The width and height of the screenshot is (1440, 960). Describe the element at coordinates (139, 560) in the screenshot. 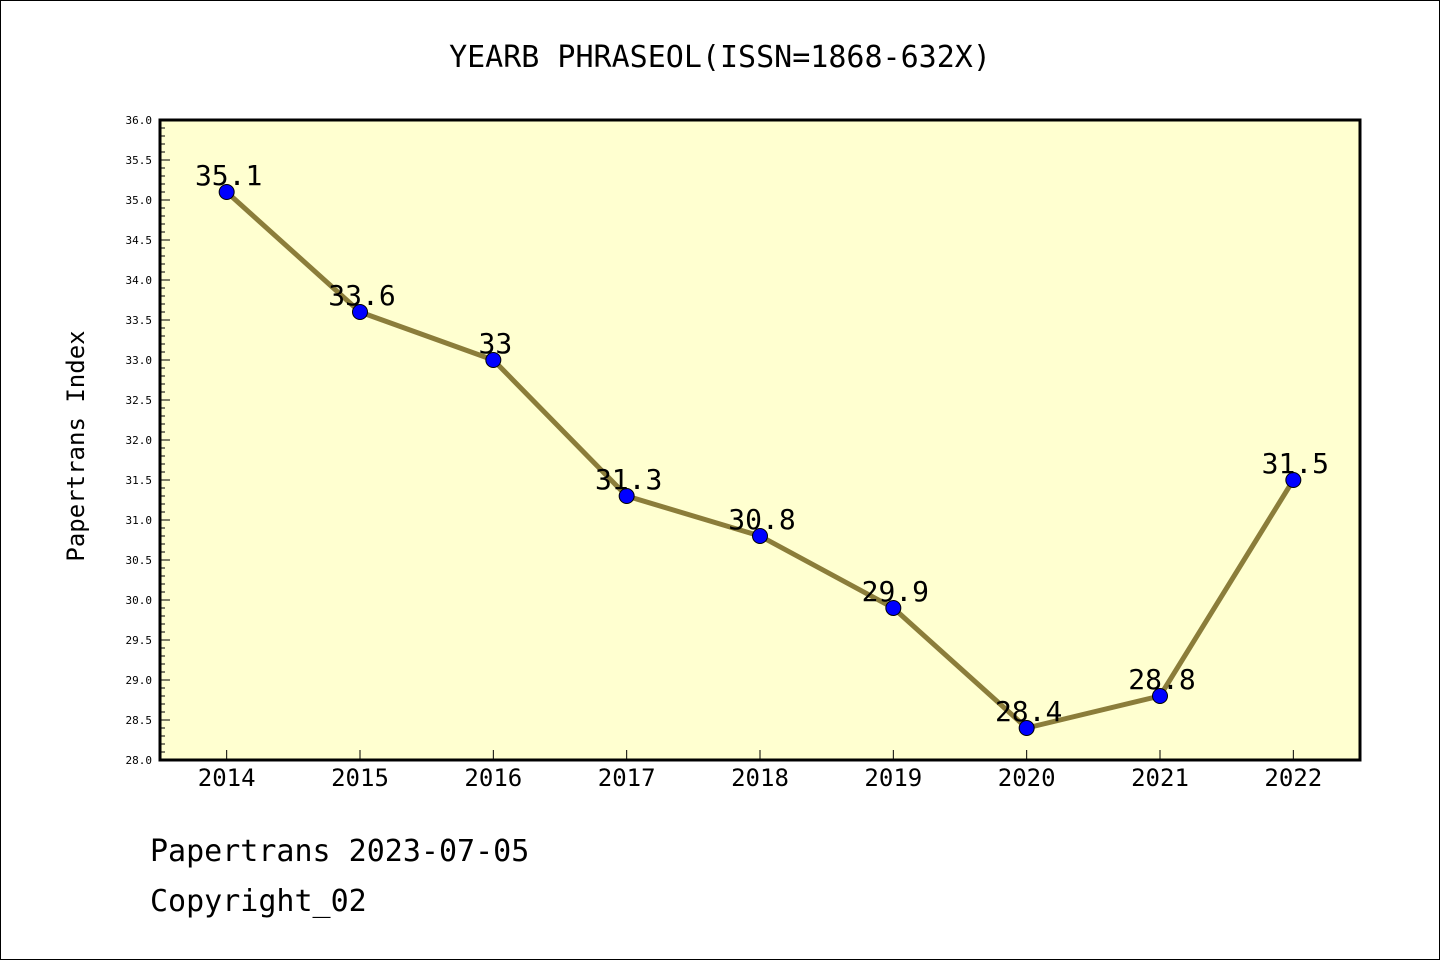

I see `y-tick-label: 30.5` at that location.